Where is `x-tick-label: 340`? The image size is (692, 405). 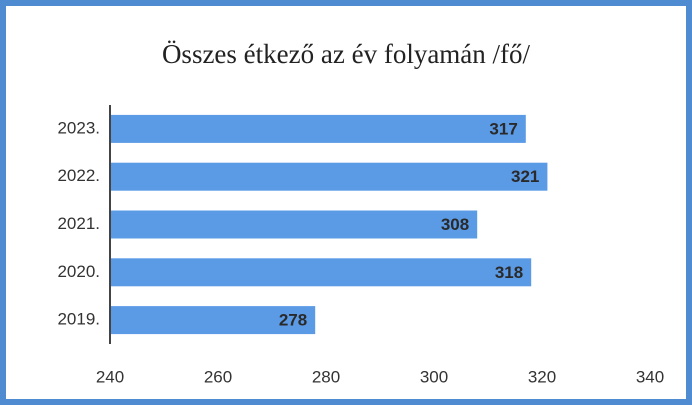 x-tick-label: 340 is located at coordinates (650, 376).